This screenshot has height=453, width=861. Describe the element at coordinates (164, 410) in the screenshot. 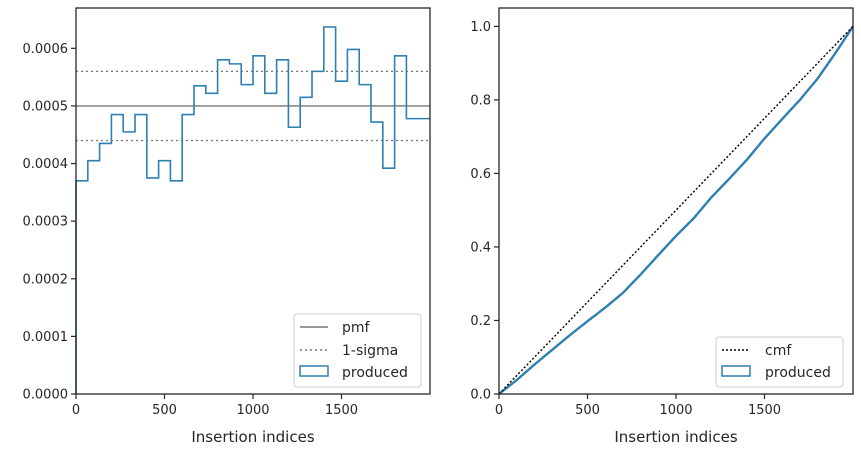

I see `left-x-tick-label: 500` at that location.